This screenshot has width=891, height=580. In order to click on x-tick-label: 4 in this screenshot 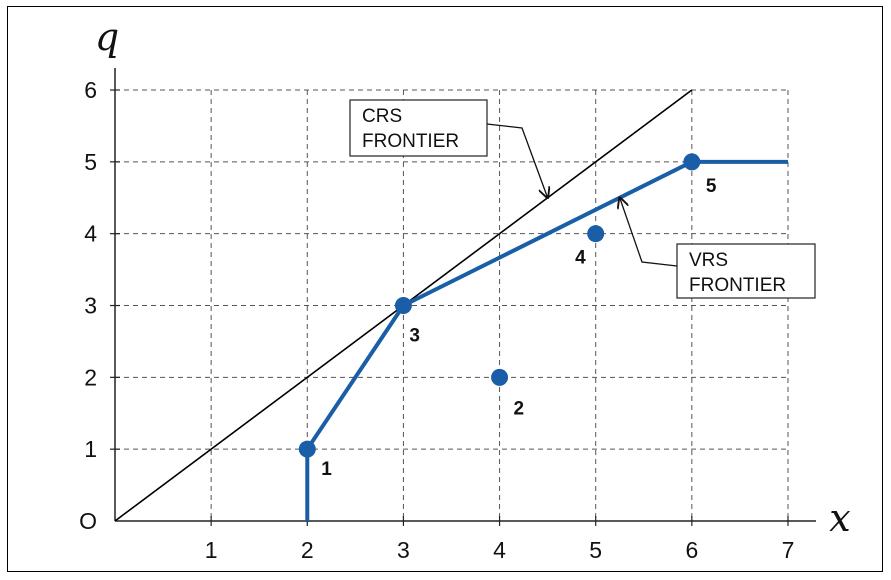, I will do `click(499, 550)`.